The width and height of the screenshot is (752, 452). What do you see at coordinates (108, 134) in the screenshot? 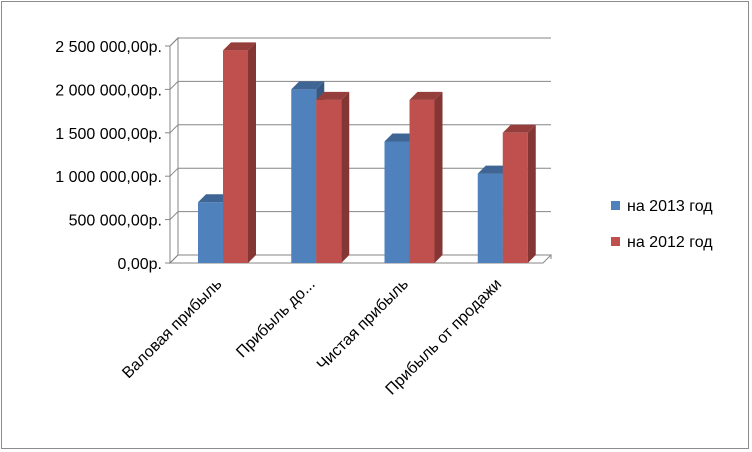
I see `y-tick-label: 1 500 000,00р.` at bounding box center [108, 134].